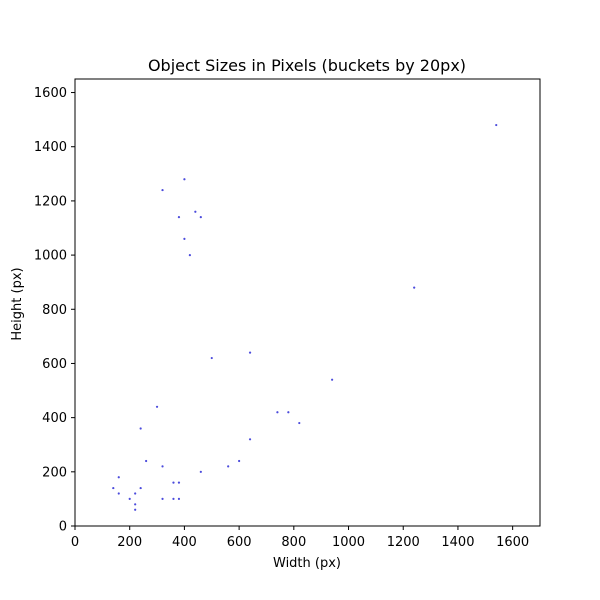  Describe the element at coordinates (512, 542) in the screenshot. I see `x-tick-label: 1600` at that location.